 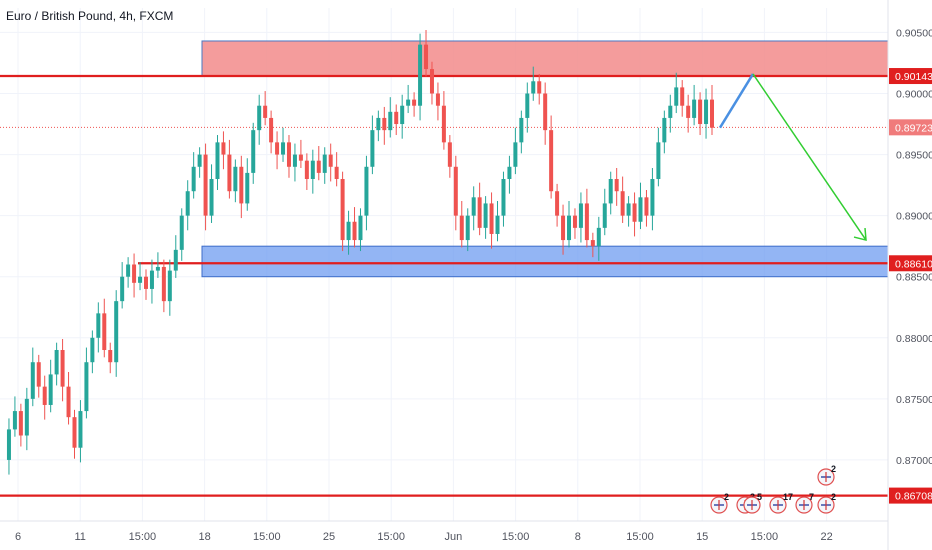 What do you see at coordinates (545, 261) in the screenshot?
I see `support-zone` at bounding box center [545, 261].